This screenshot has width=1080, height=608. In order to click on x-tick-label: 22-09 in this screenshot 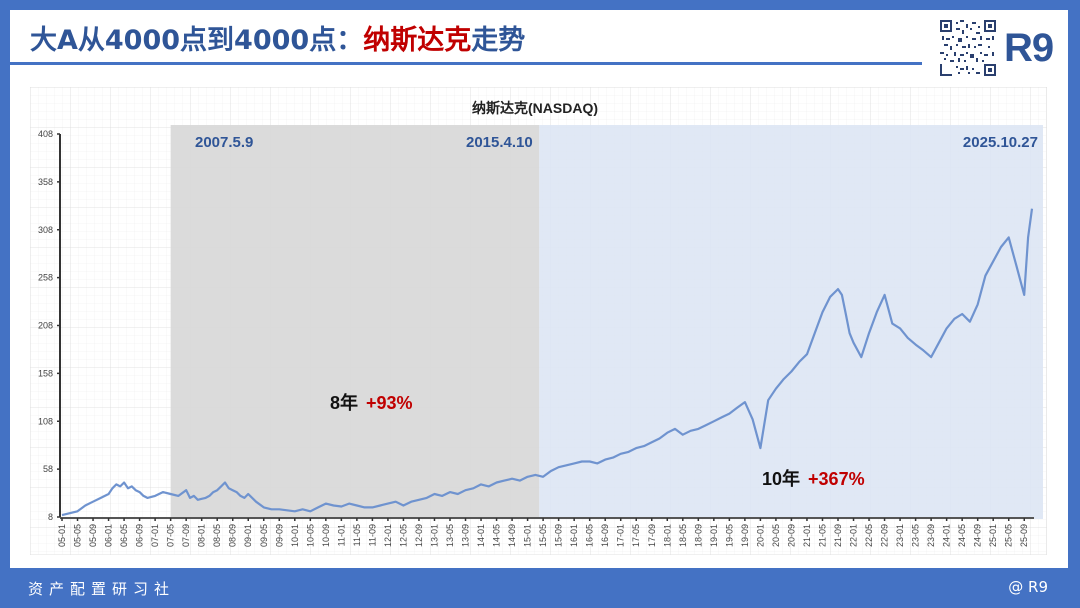, I will do `click(885, 535)`.